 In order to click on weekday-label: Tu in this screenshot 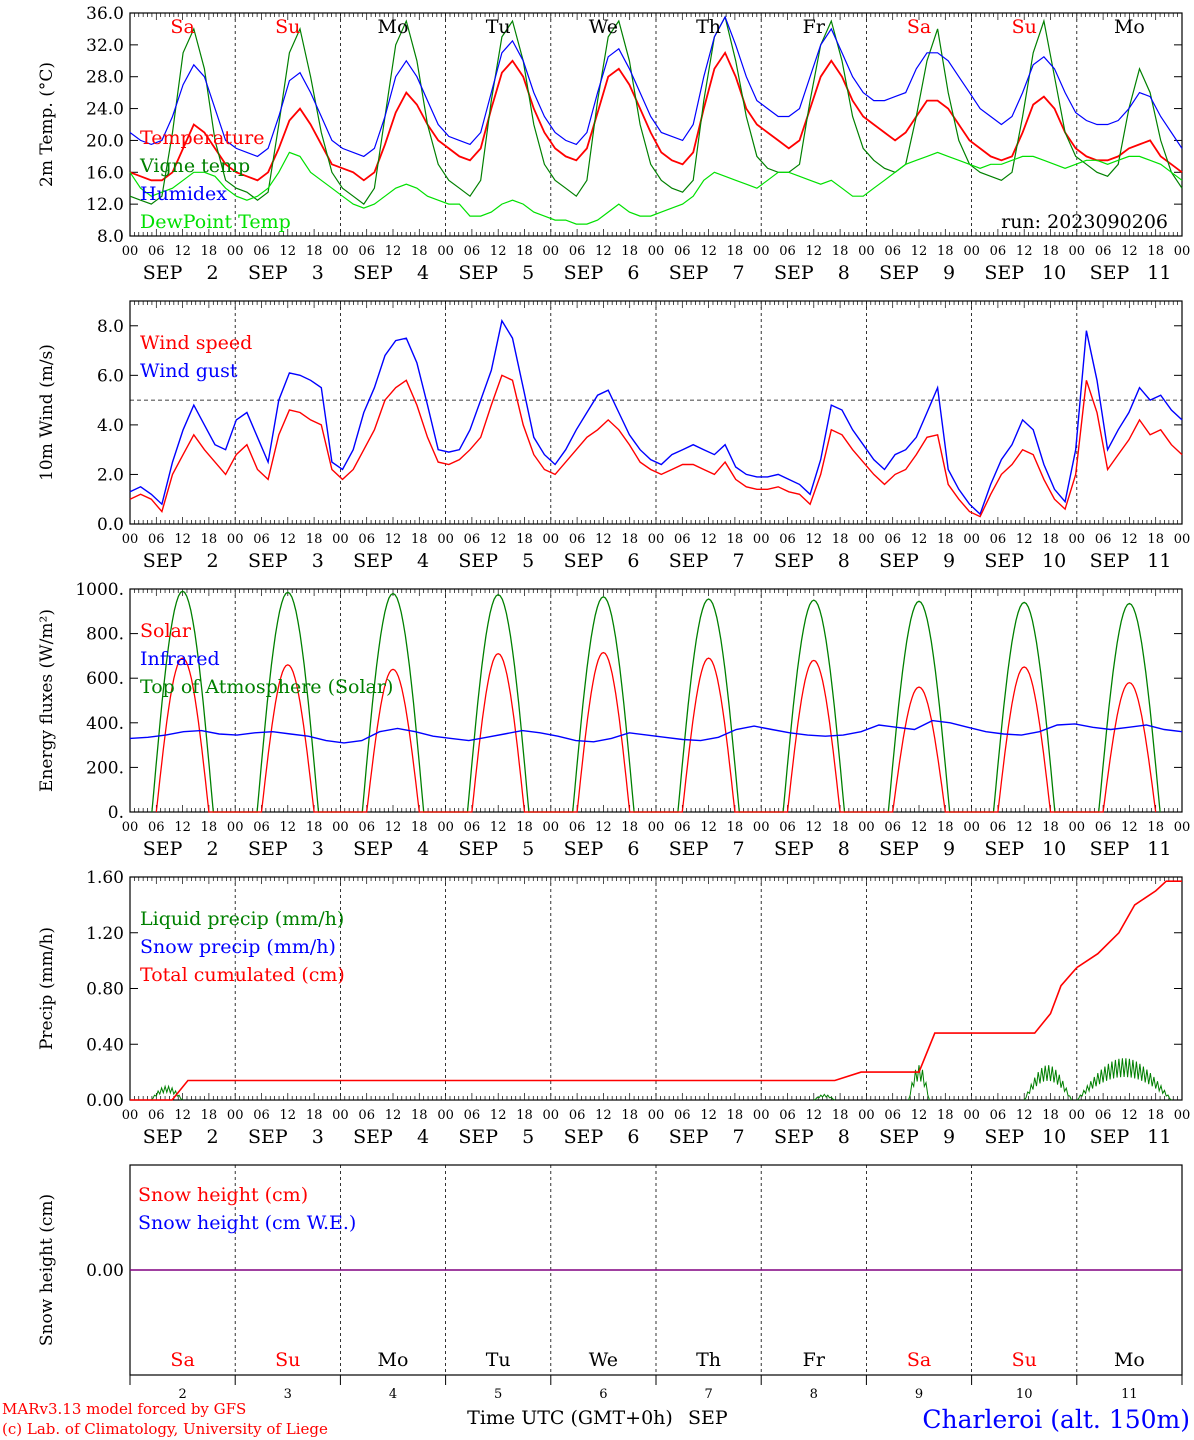, I will do `click(498, 27)`.